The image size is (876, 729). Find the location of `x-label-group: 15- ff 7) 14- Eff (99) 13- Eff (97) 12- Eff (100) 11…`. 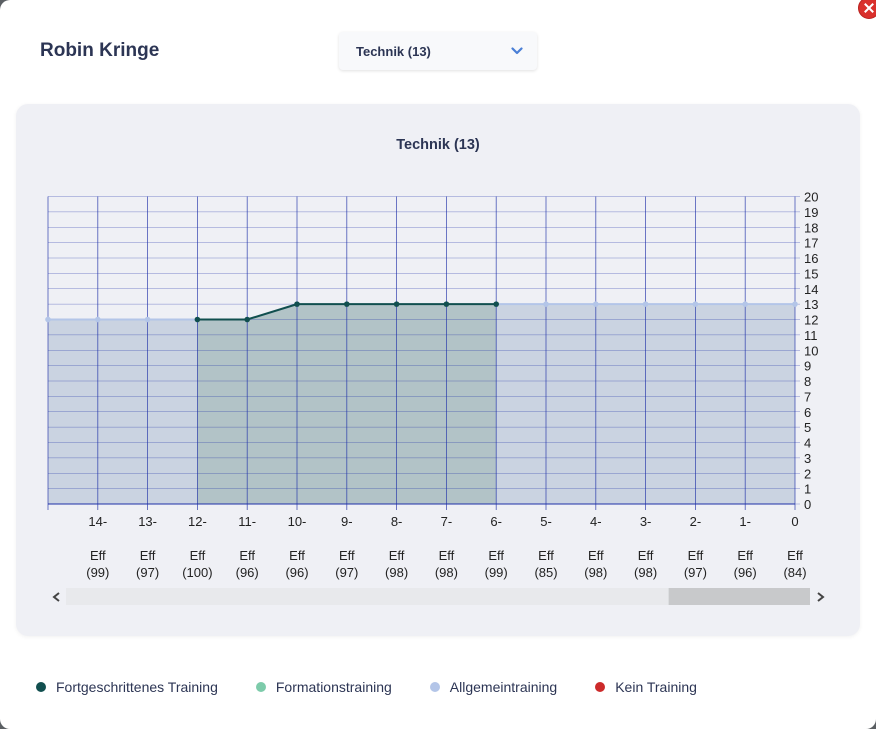

x-label-group: 15- ff 7) 14- Eff (99) 13- Eff (97) 12- Eff (100) 11… is located at coordinates (415, 547).